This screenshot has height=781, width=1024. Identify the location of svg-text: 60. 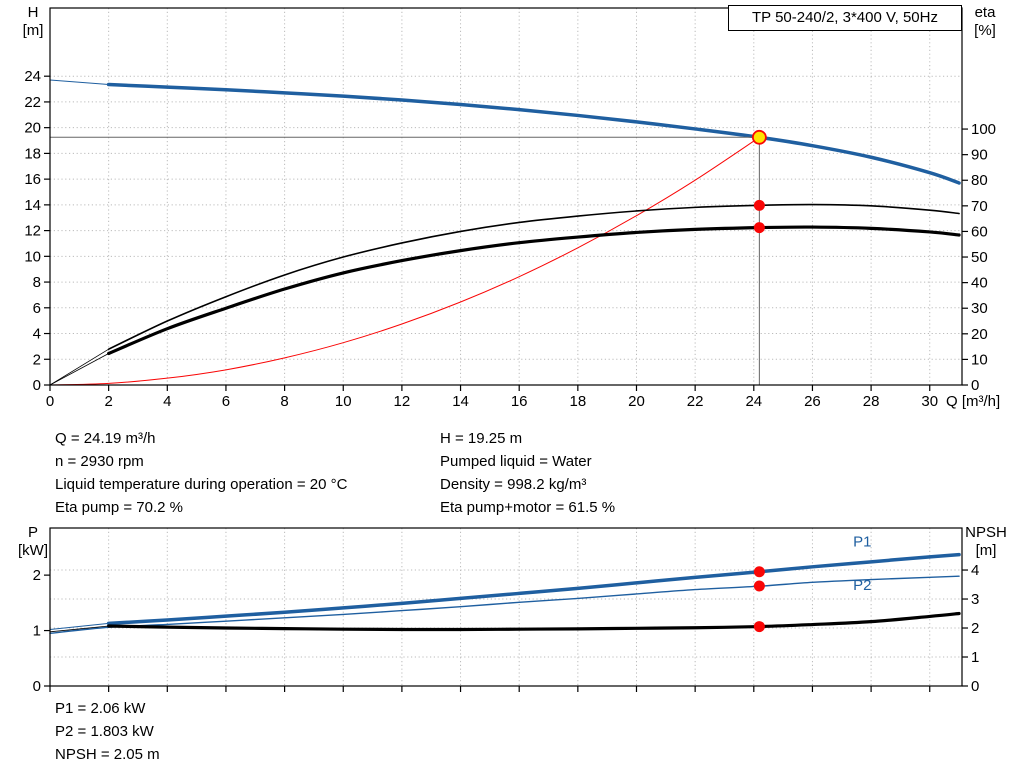
(979, 231).